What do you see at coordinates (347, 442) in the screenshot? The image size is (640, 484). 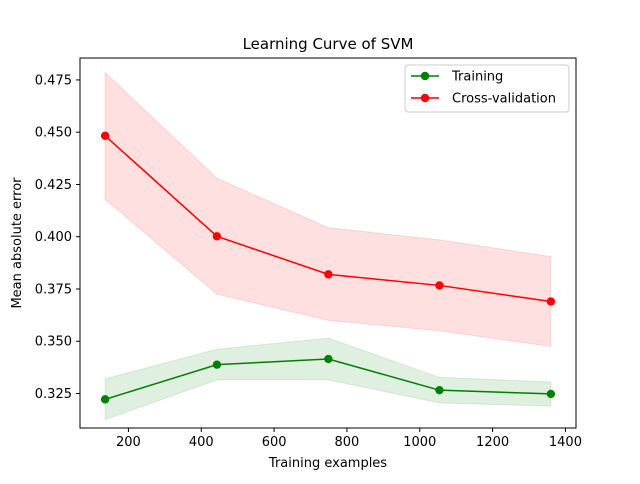 I see `x-tick-label: 800` at bounding box center [347, 442].